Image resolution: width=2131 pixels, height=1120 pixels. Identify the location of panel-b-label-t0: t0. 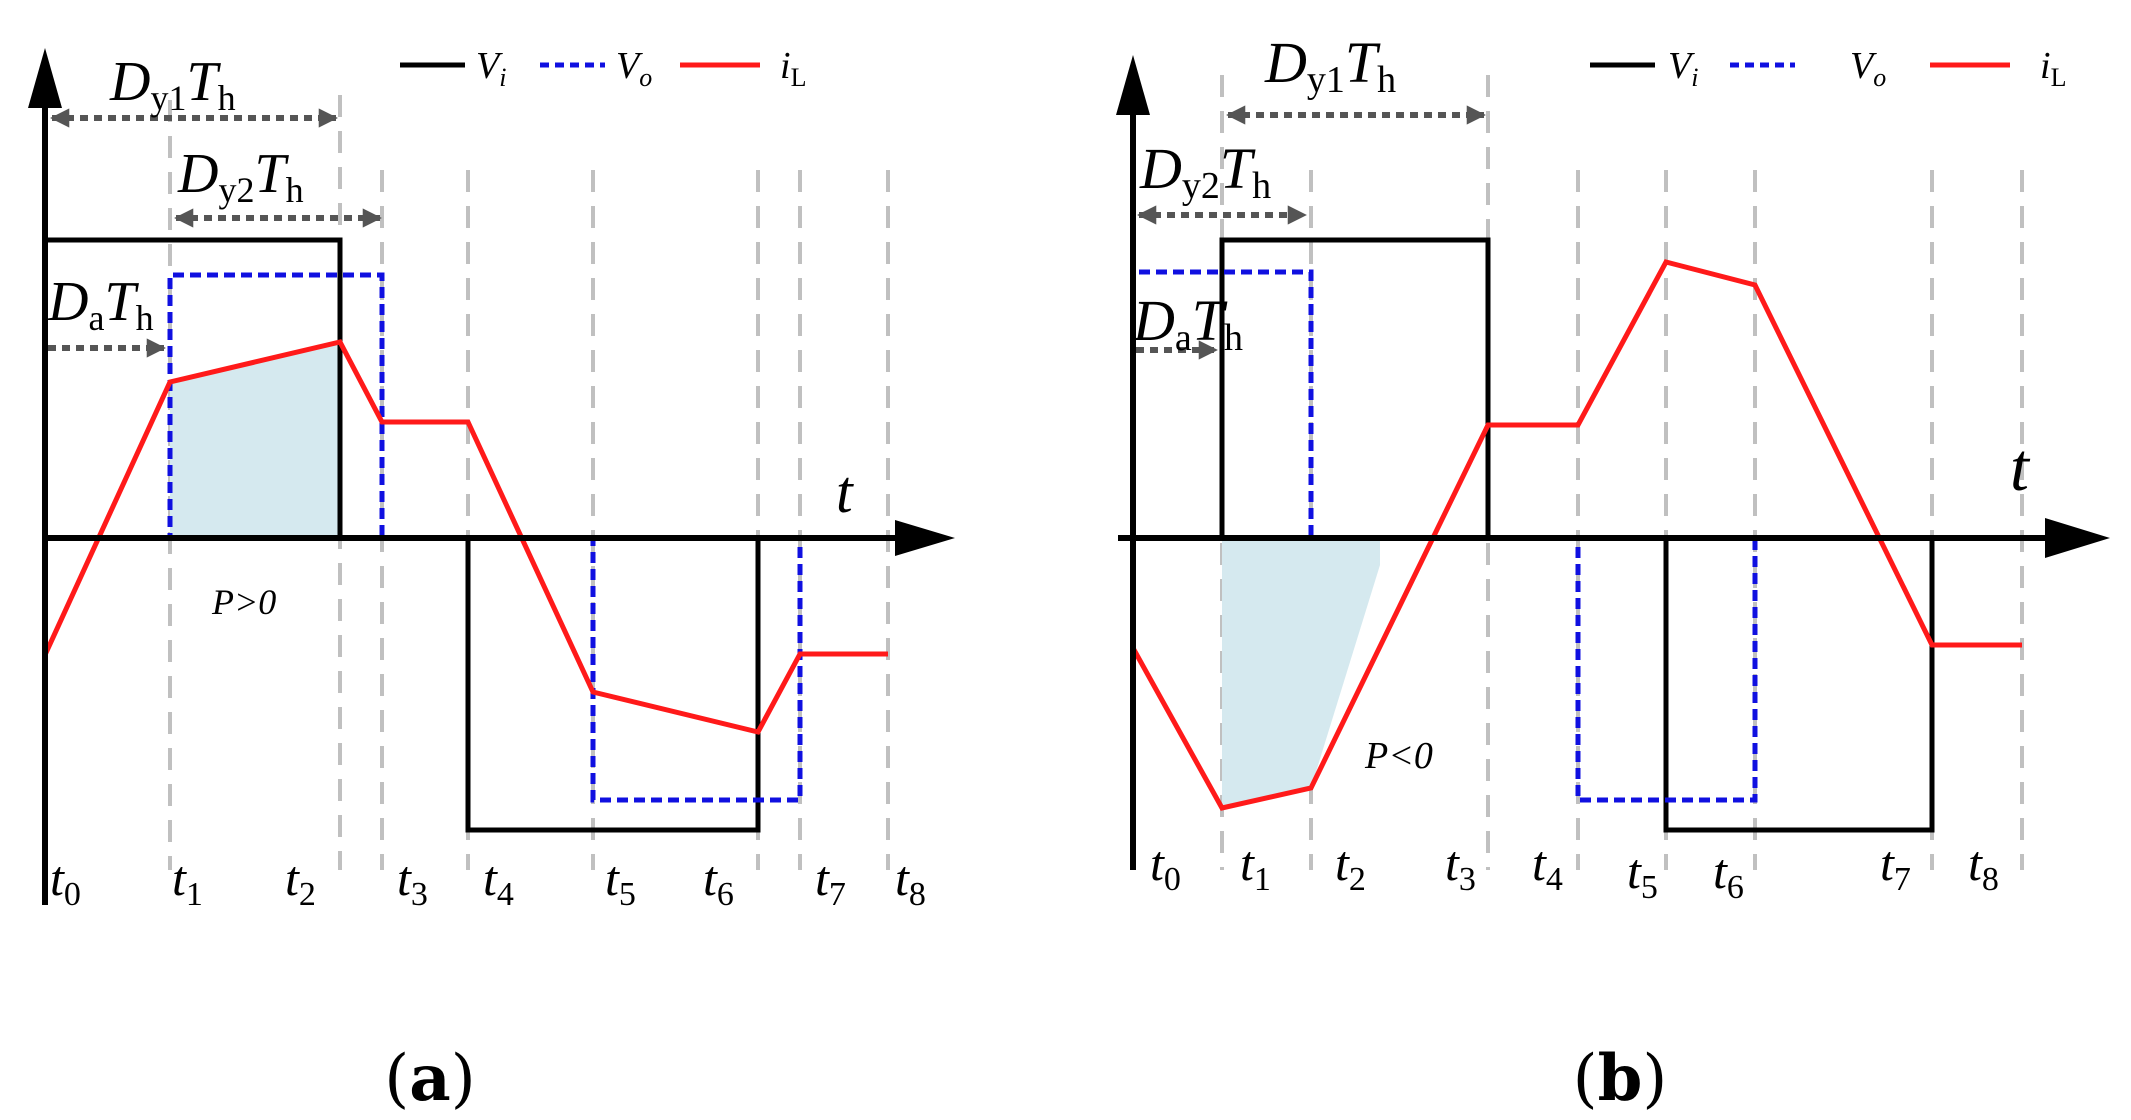
(1165, 866).